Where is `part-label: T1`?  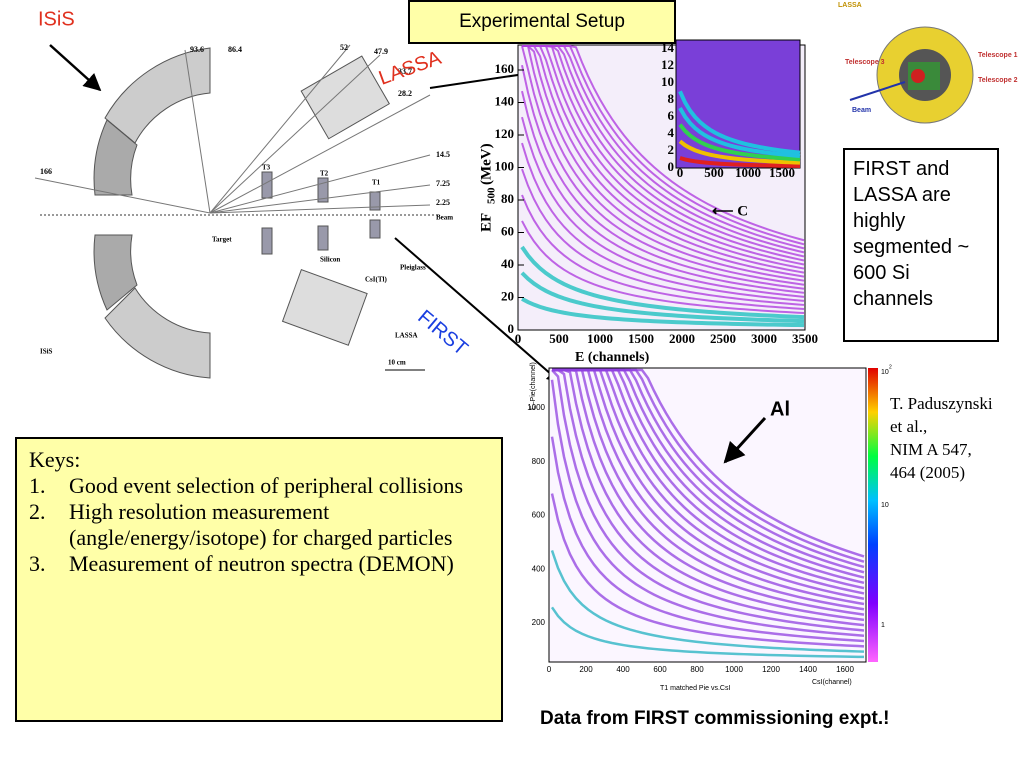
part-label: T1 is located at coordinates (376, 183).